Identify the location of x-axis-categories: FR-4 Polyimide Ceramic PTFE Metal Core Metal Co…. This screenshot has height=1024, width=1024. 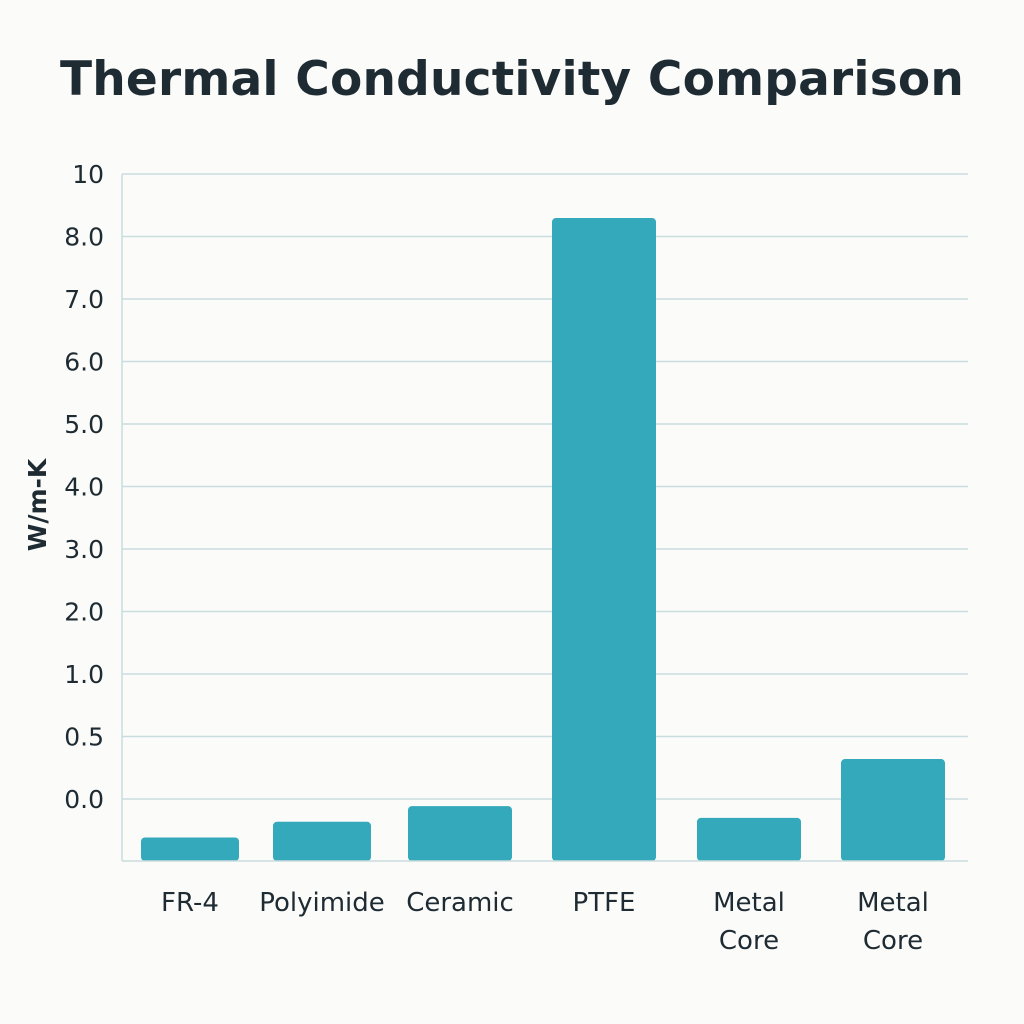
(545, 922).